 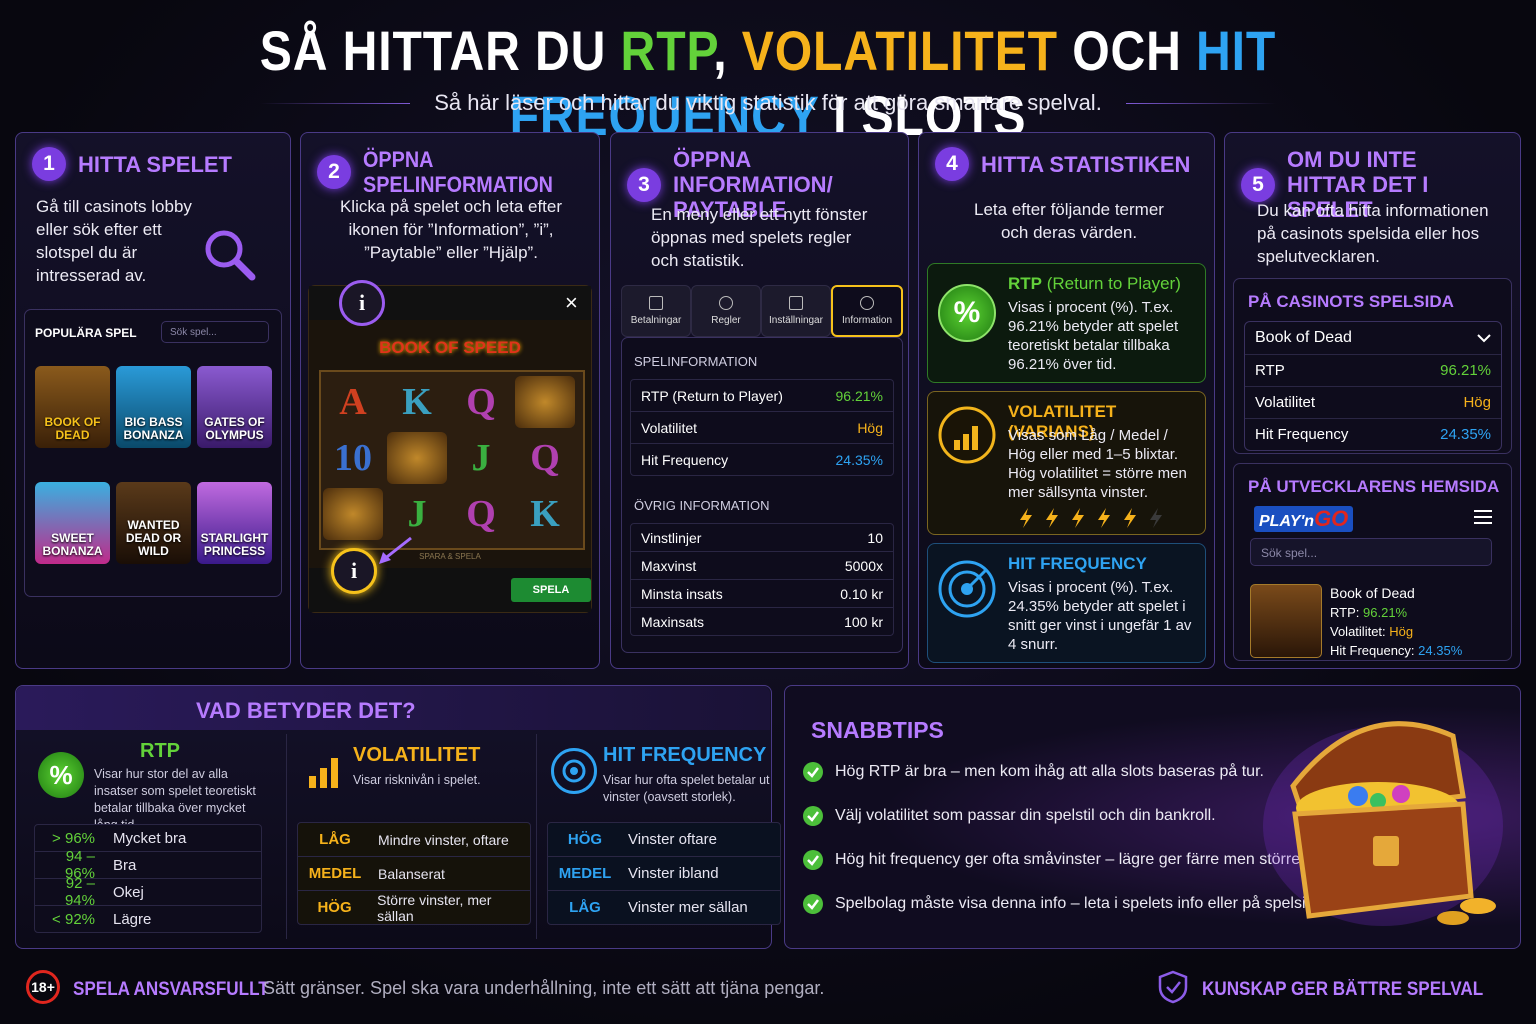 What do you see at coordinates (571, 302) in the screenshot?
I see `close-button: ×` at bounding box center [571, 302].